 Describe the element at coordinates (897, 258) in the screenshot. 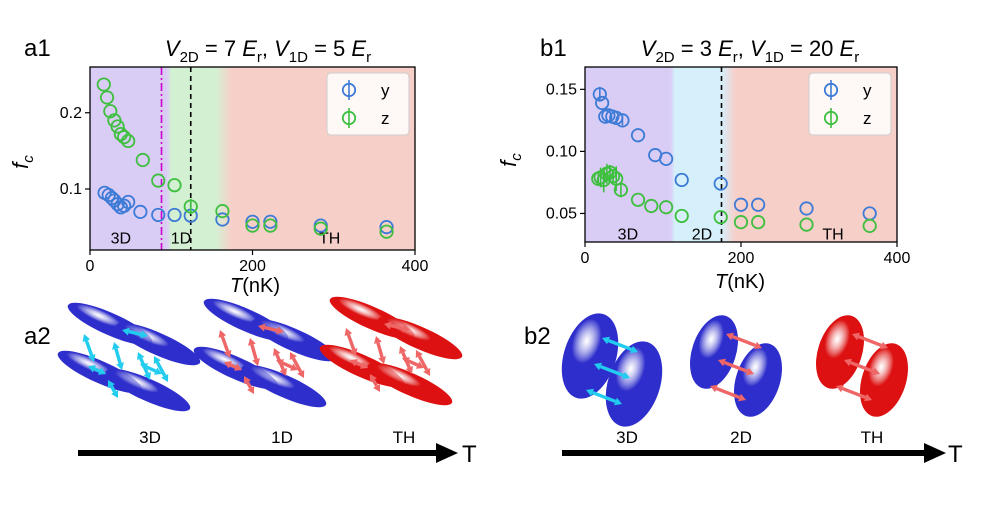

I see `x-tick-label: 400` at that location.